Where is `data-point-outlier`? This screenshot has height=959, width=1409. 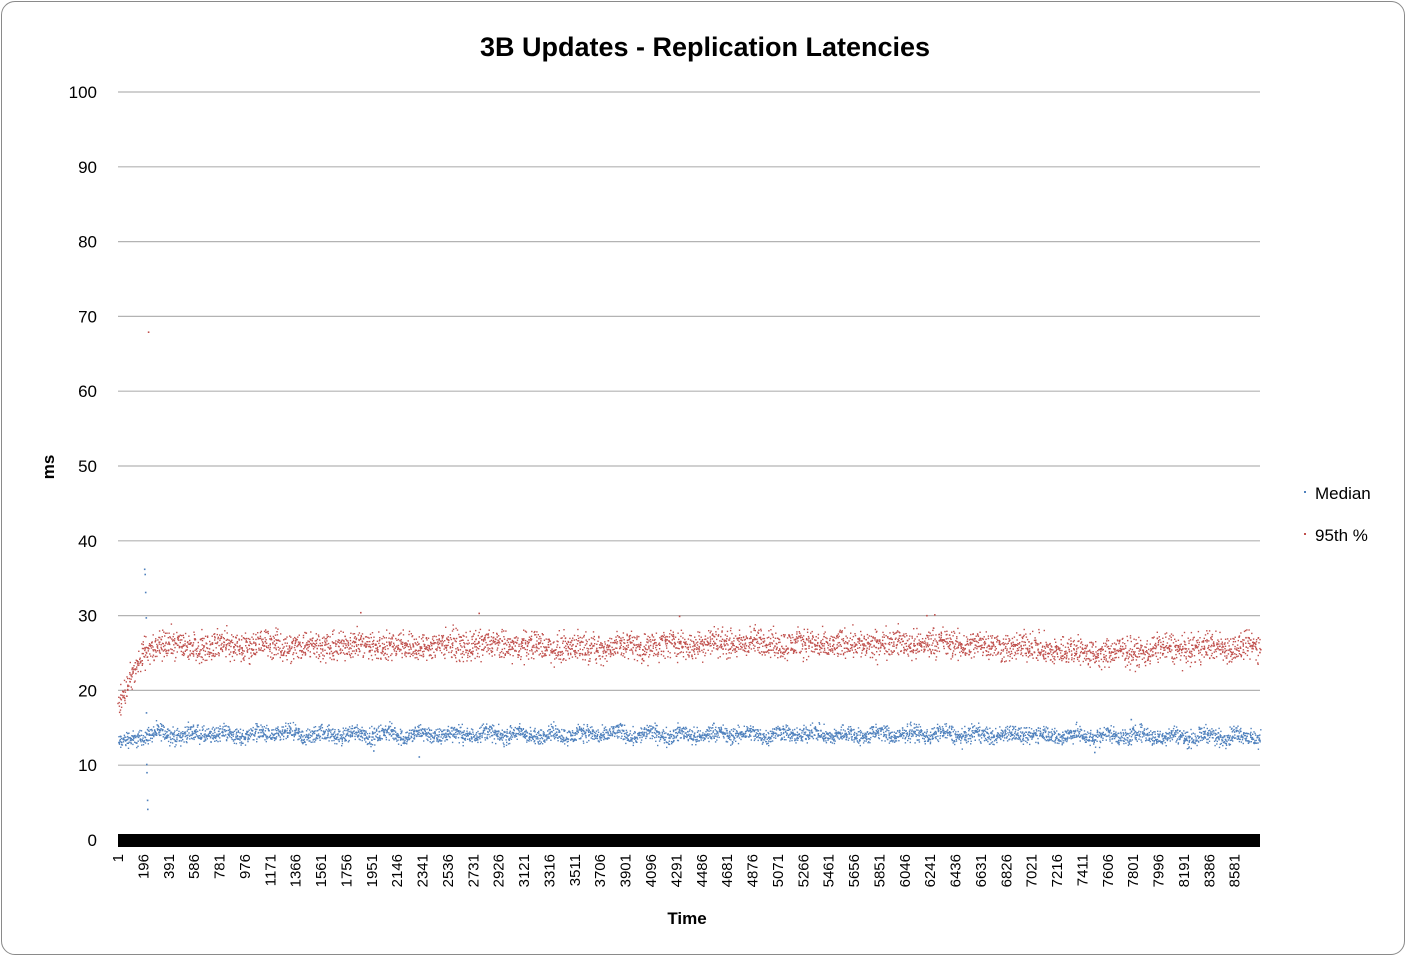
data-point-outlier is located at coordinates (1095, 752).